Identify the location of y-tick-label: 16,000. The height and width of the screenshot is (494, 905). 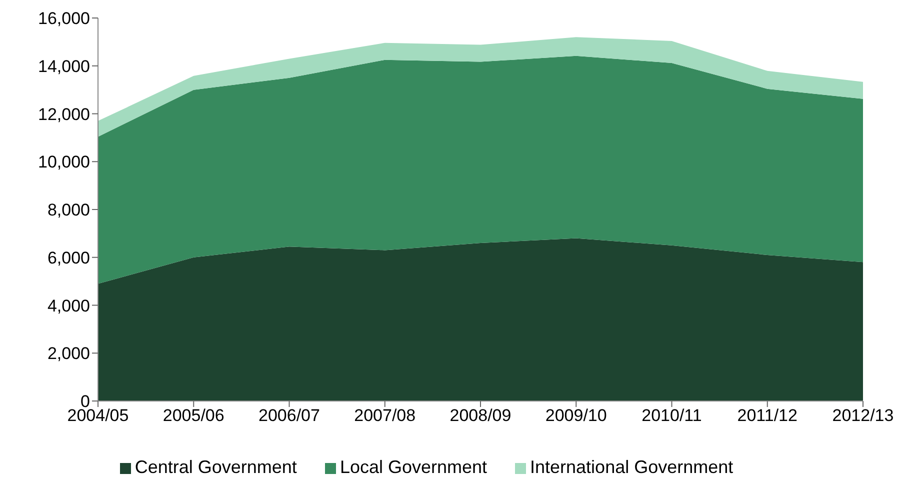
(64, 18).